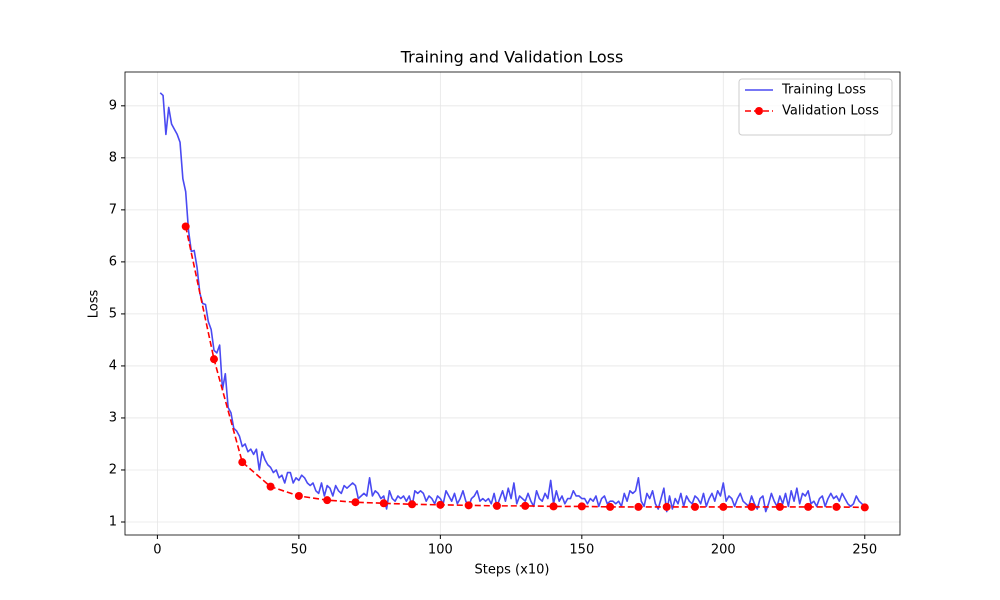  Describe the element at coordinates (823, 90) in the screenshot. I see `legend-label: Training Loss` at that location.